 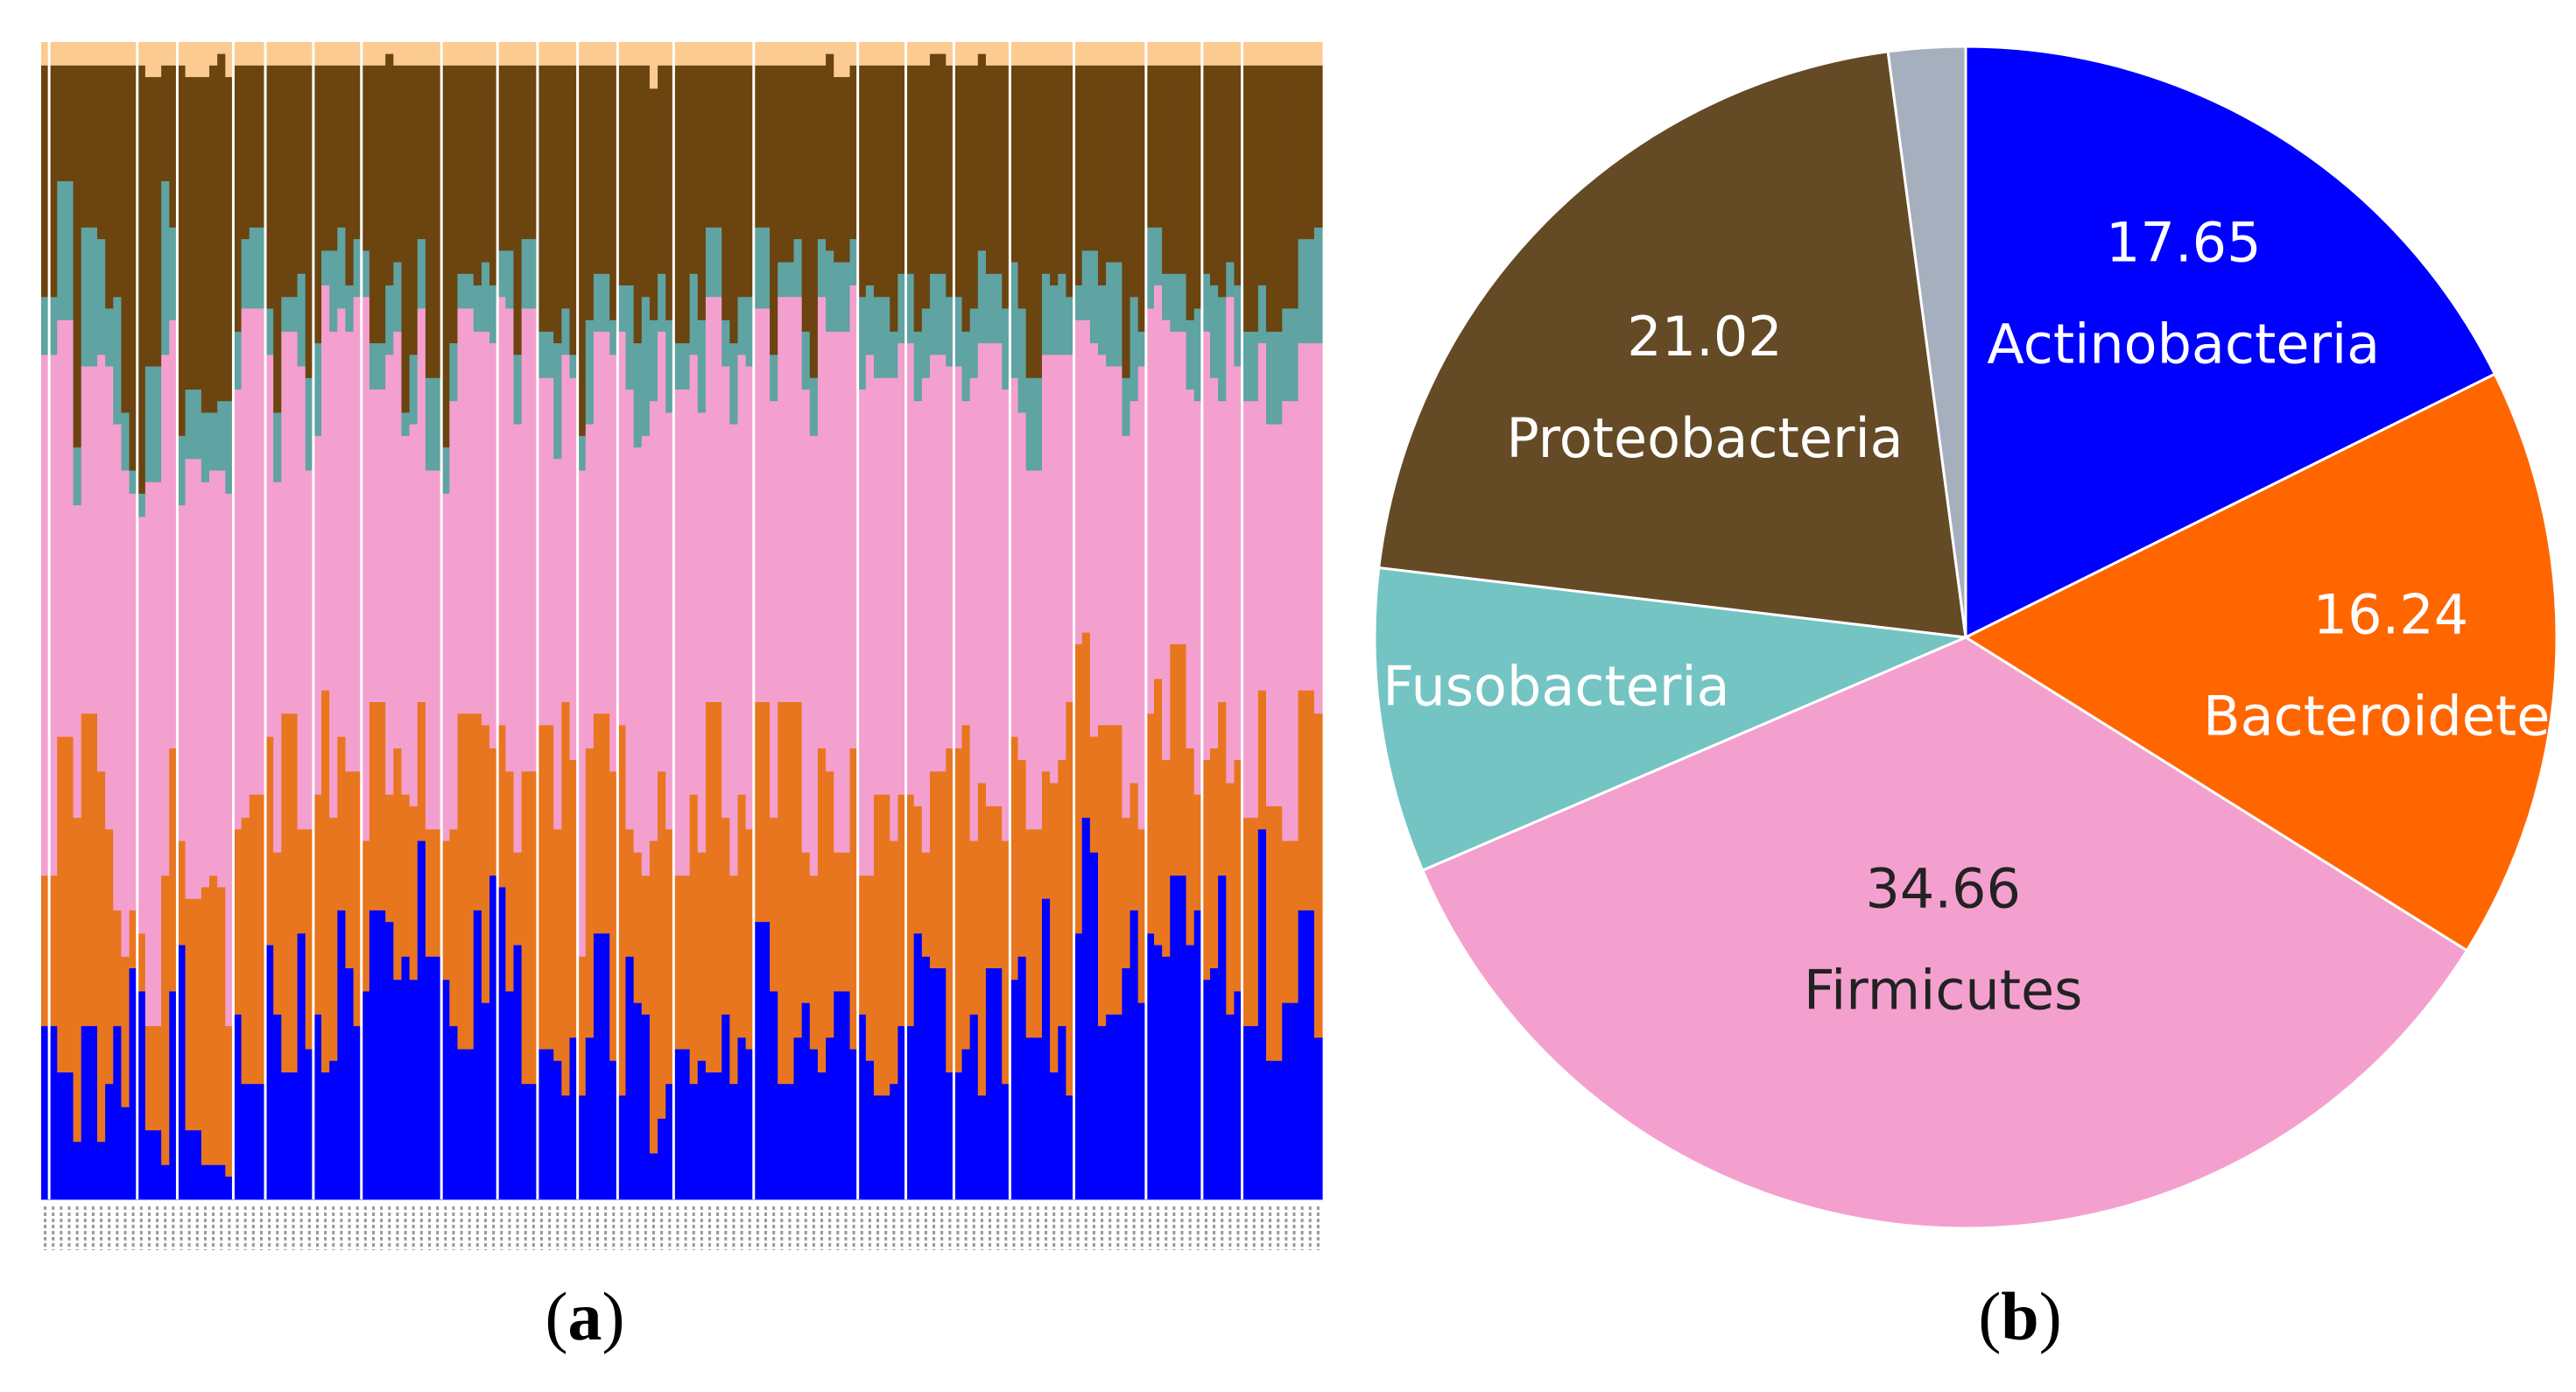 I want to click on panel-a-label: (a), so click(x=585, y=1316).